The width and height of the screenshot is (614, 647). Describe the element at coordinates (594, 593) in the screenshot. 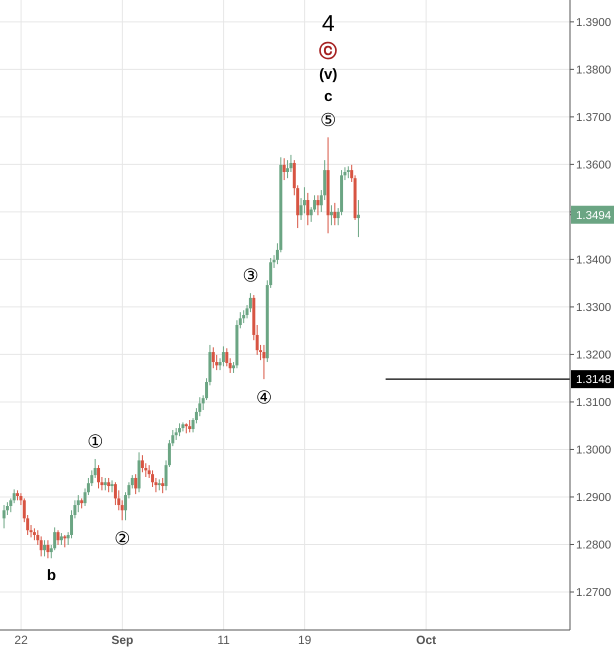

I see `y-tick-label: 1.2700` at that location.